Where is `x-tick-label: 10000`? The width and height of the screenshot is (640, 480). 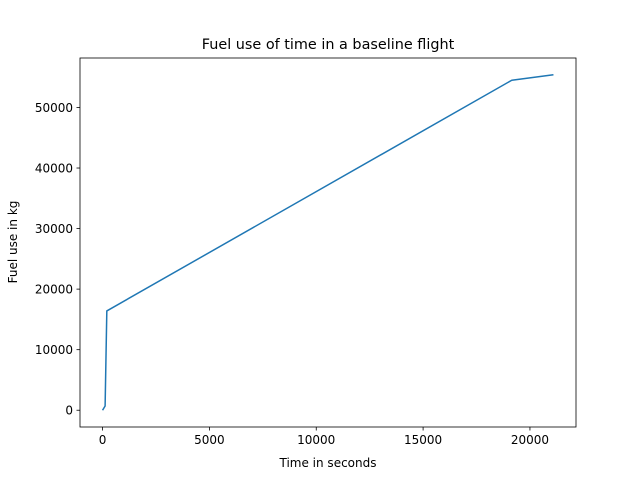
x-tick-label: 10000 is located at coordinates (316, 440).